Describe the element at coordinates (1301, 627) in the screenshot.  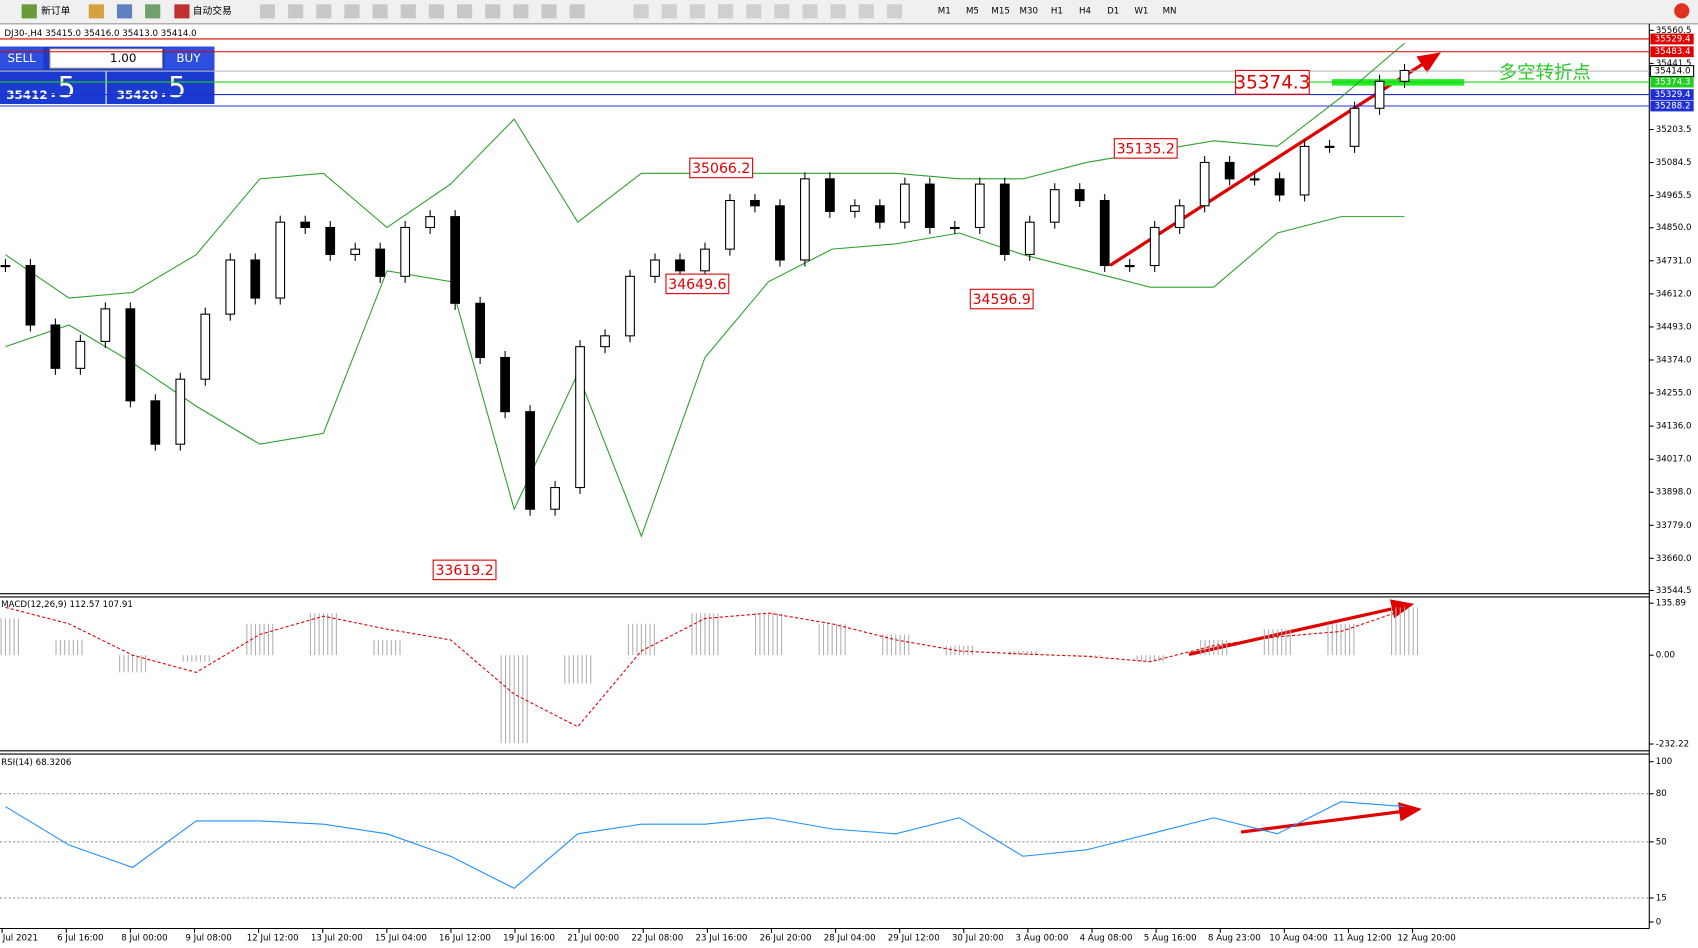
I see `macd-arrow` at that location.